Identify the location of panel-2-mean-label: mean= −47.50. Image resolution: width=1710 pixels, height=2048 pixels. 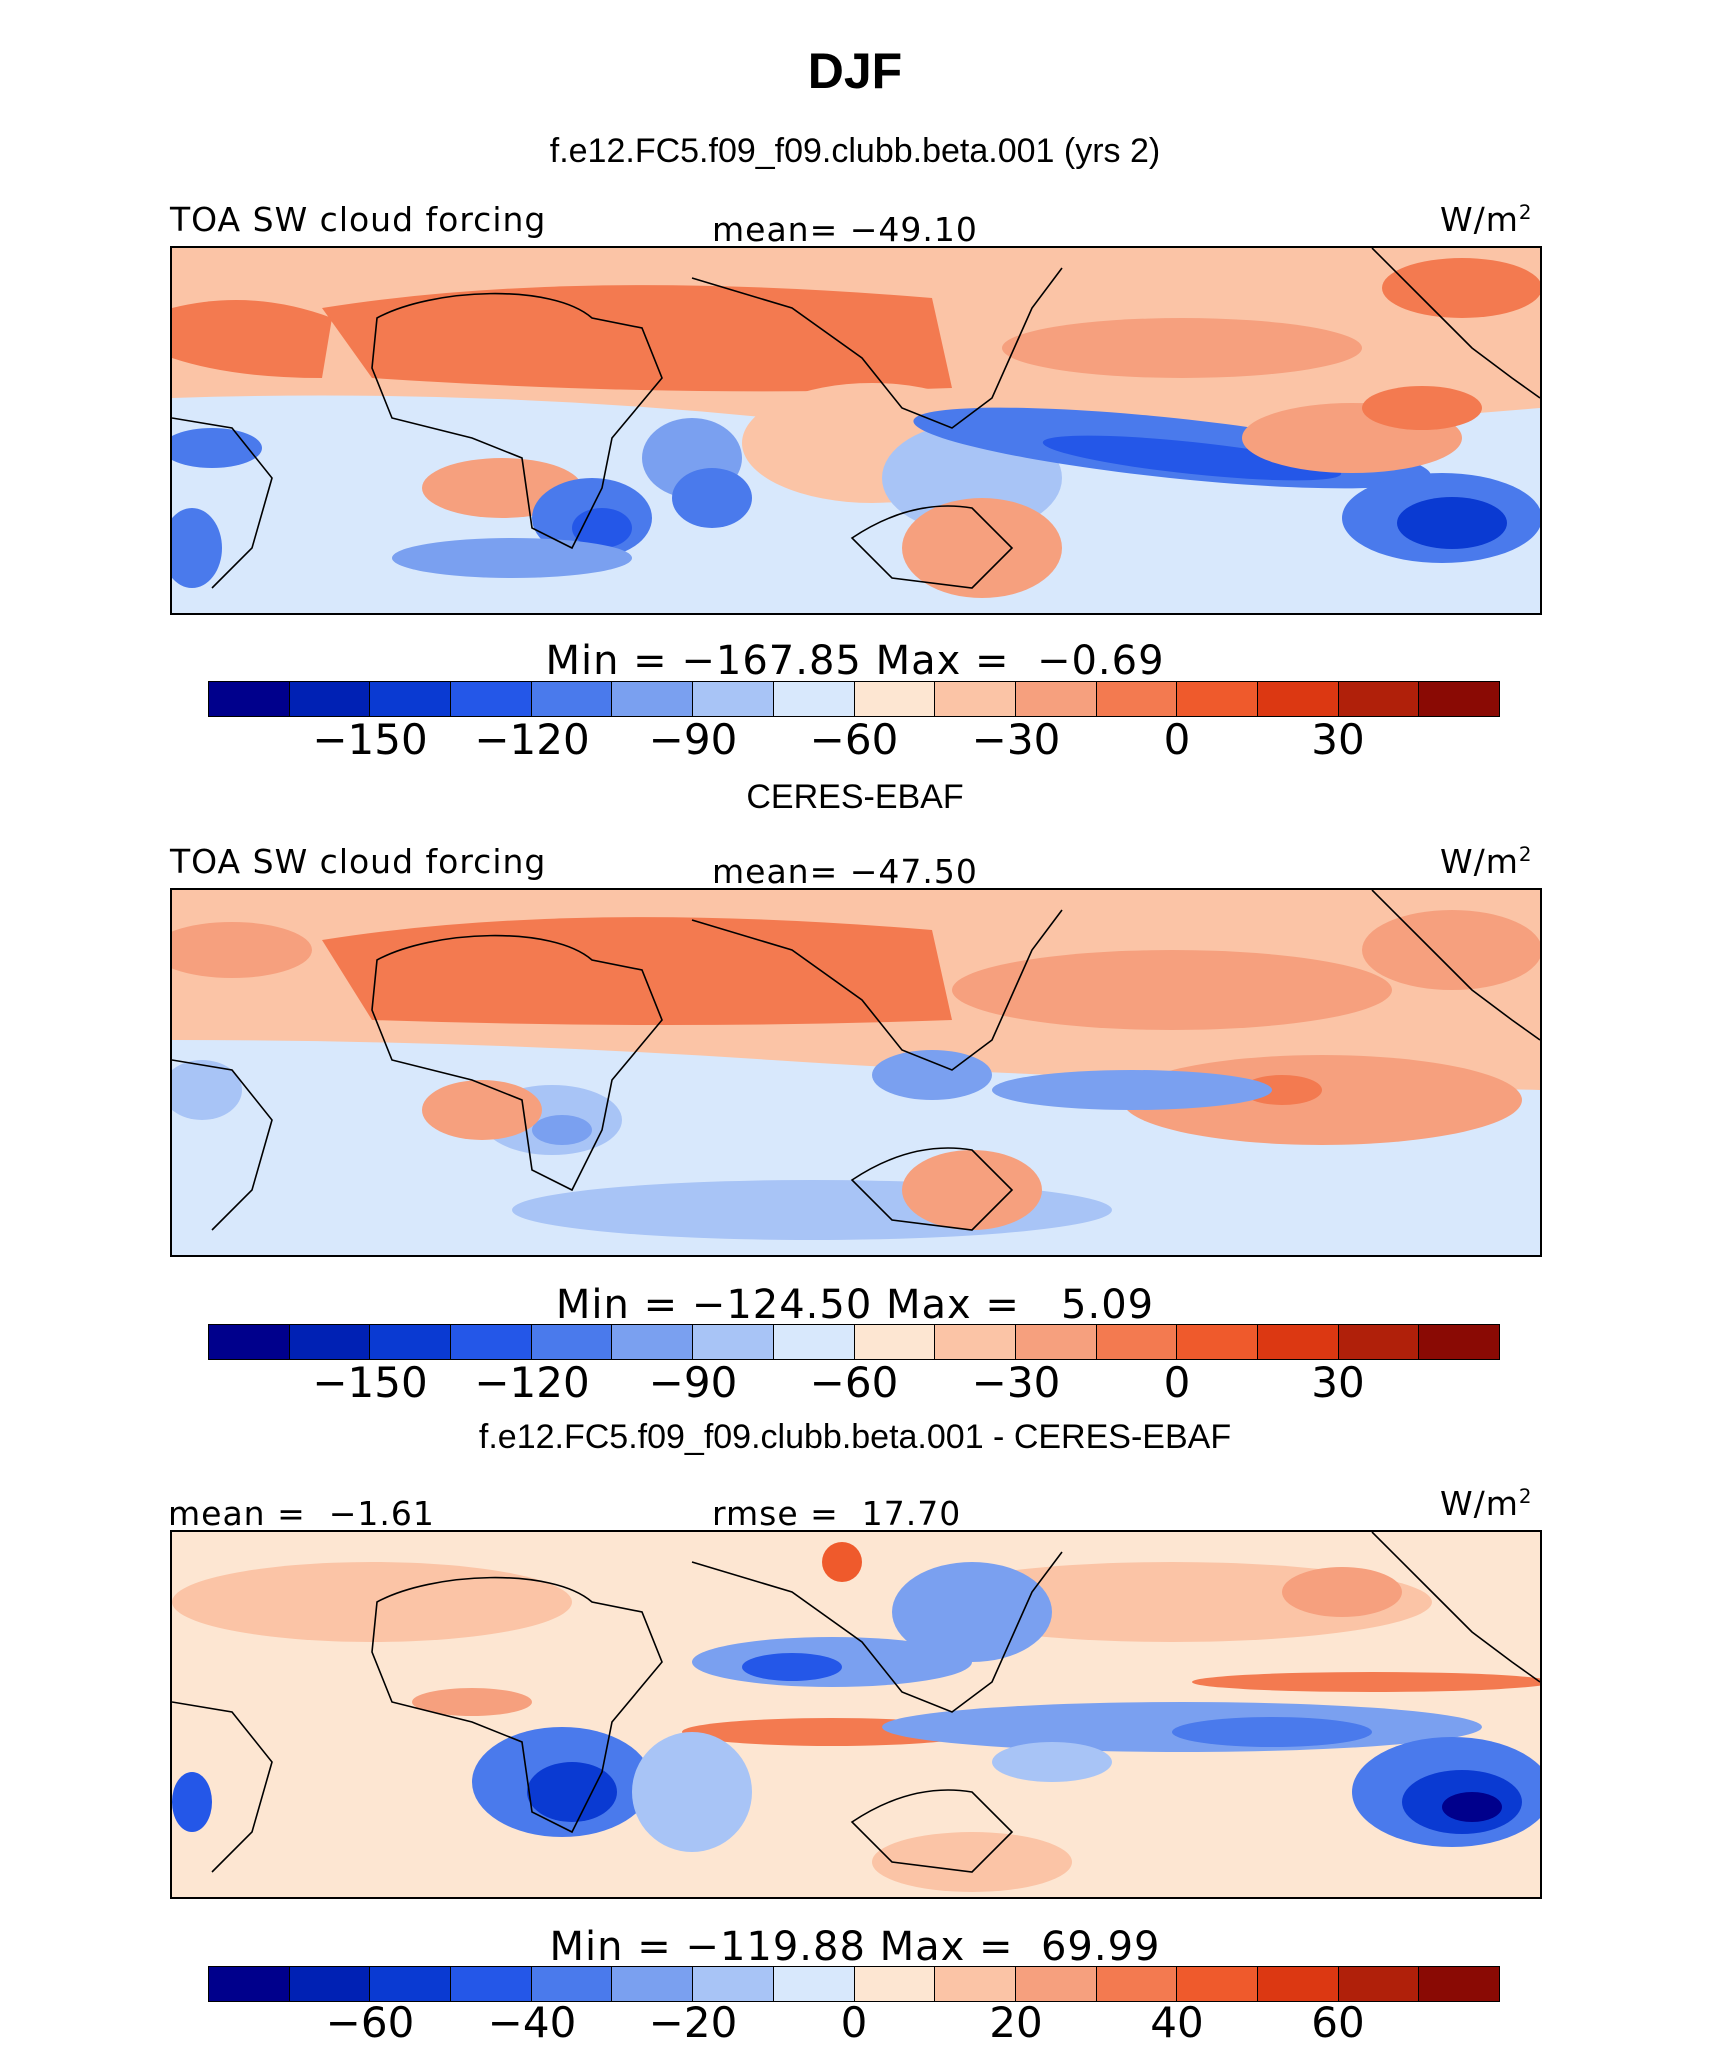
(845, 871).